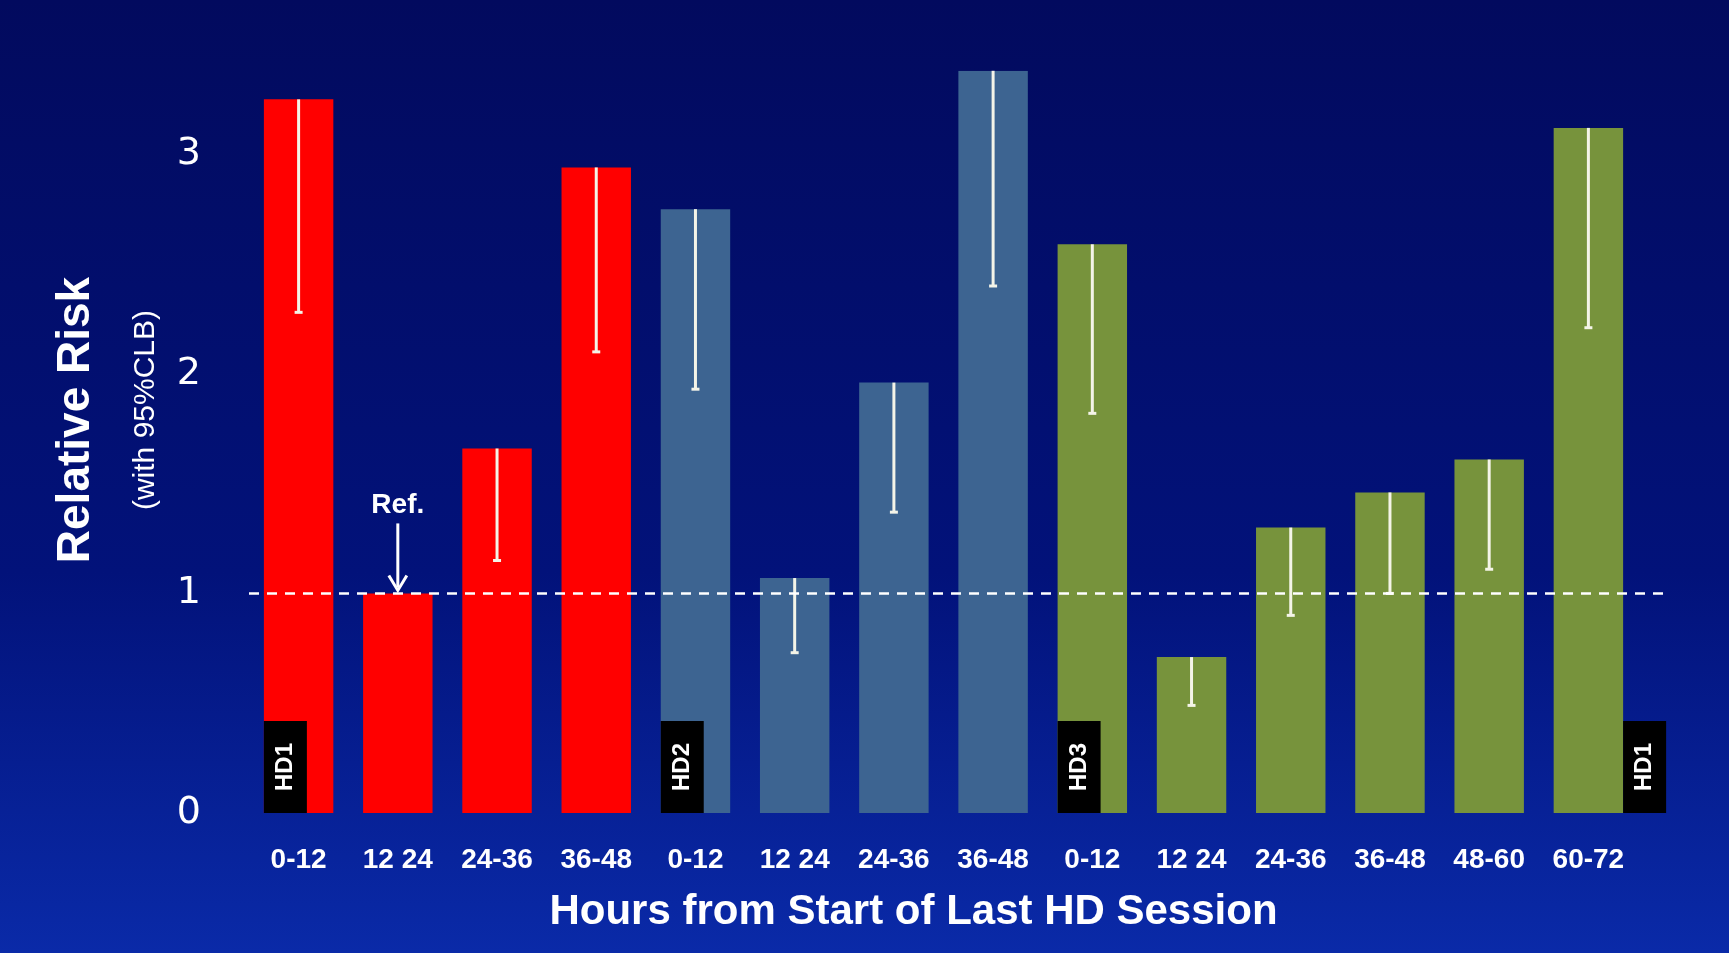  What do you see at coordinates (144, 410) in the screenshot?
I see `text: (with 95%CLB)` at bounding box center [144, 410].